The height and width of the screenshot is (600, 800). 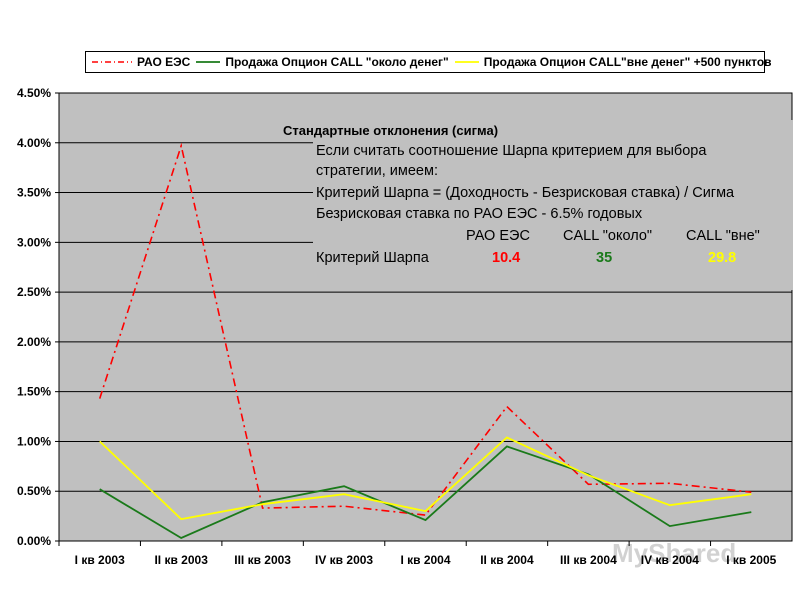 I want to click on legend-swatch-call-out, so click(x=466, y=62).